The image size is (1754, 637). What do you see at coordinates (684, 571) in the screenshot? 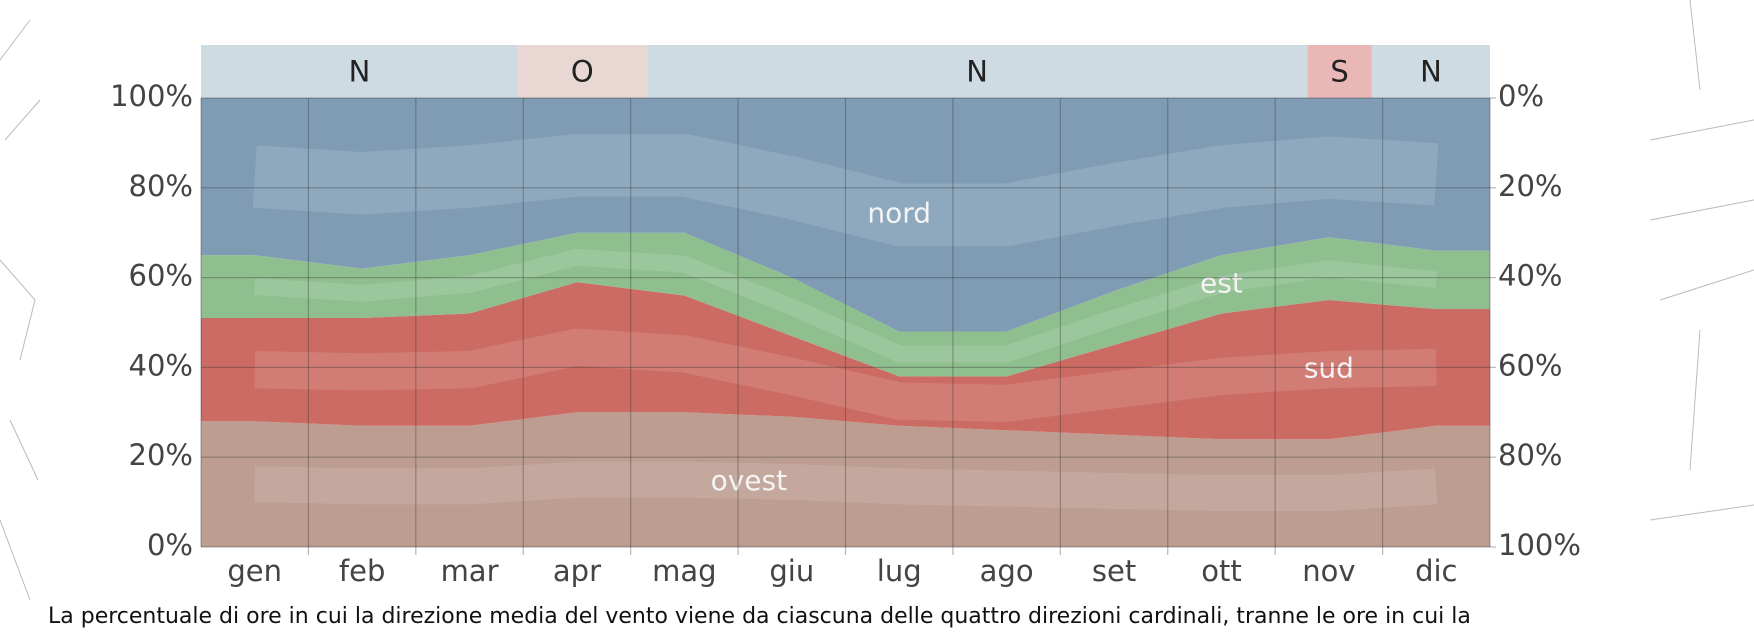
I see `x-tick-label: mag` at bounding box center [684, 571].